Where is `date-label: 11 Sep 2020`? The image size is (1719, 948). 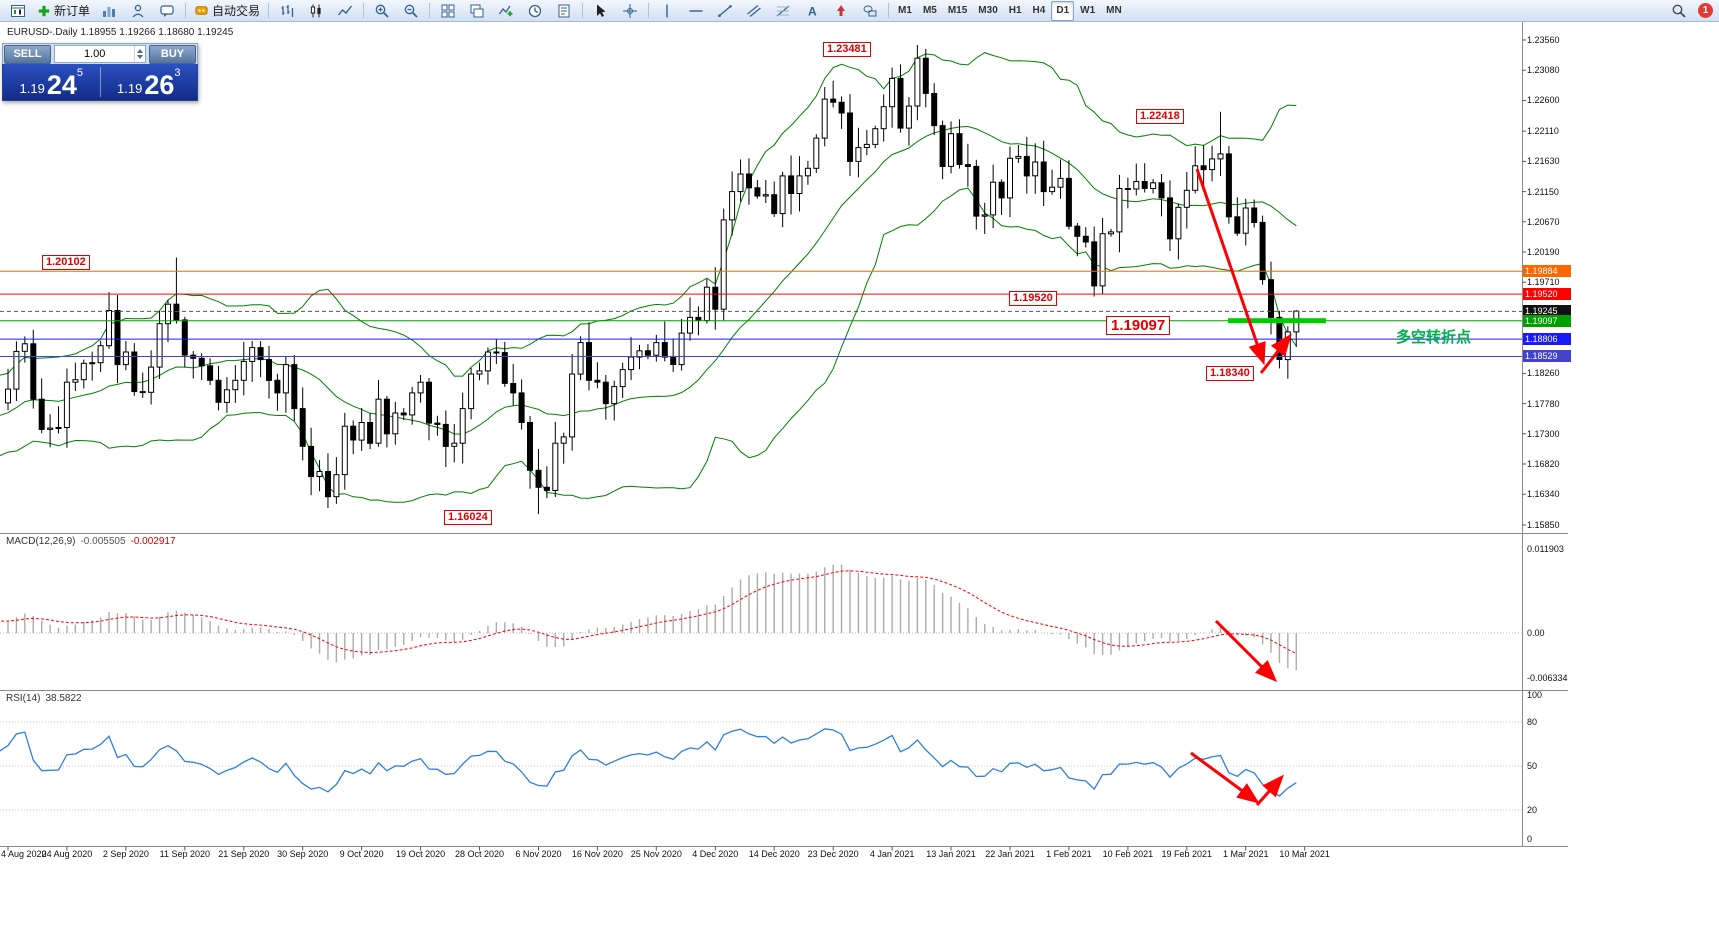
date-label: 11 Sep 2020 is located at coordinates (185, 854).